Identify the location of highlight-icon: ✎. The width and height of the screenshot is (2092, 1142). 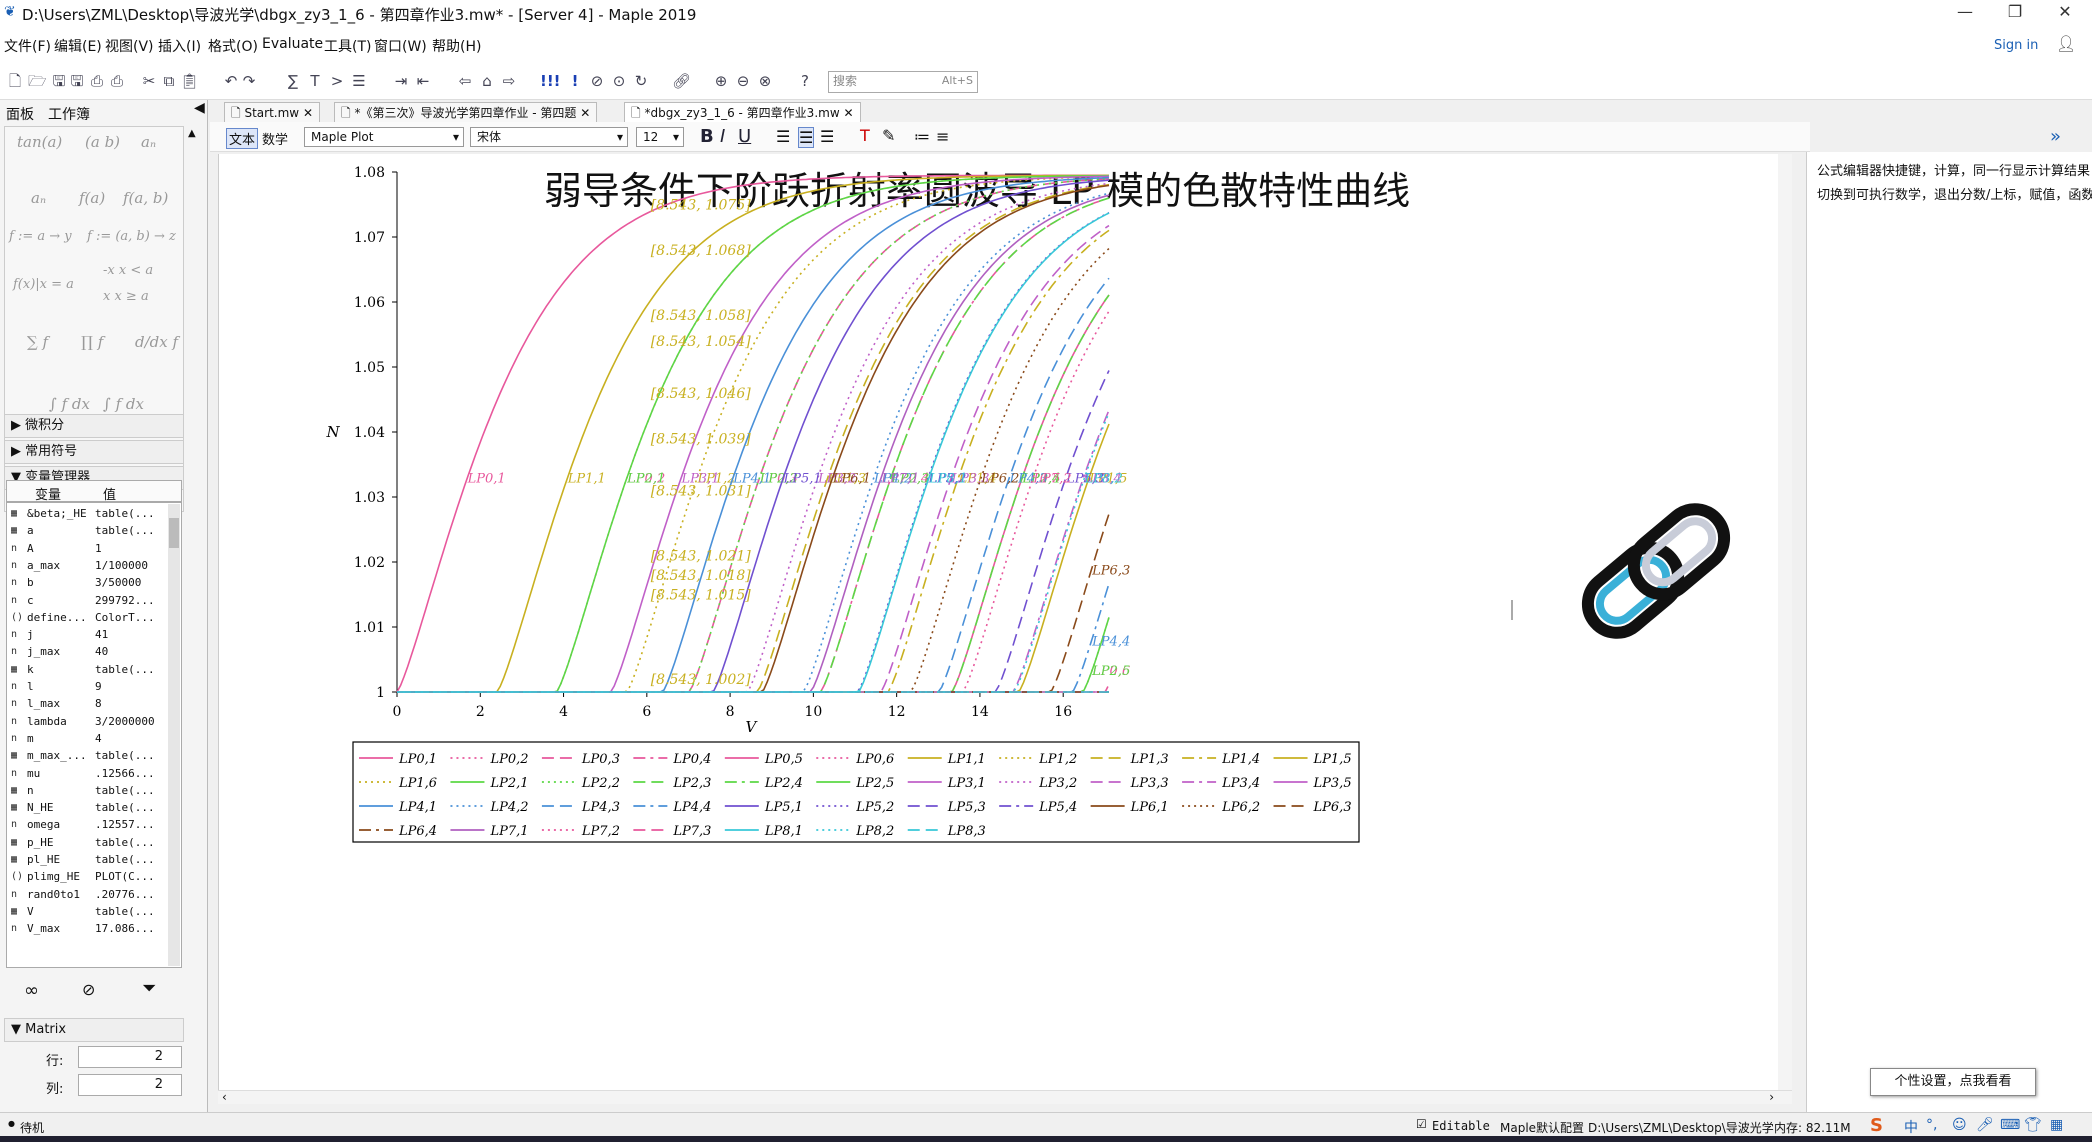
(889, 135).